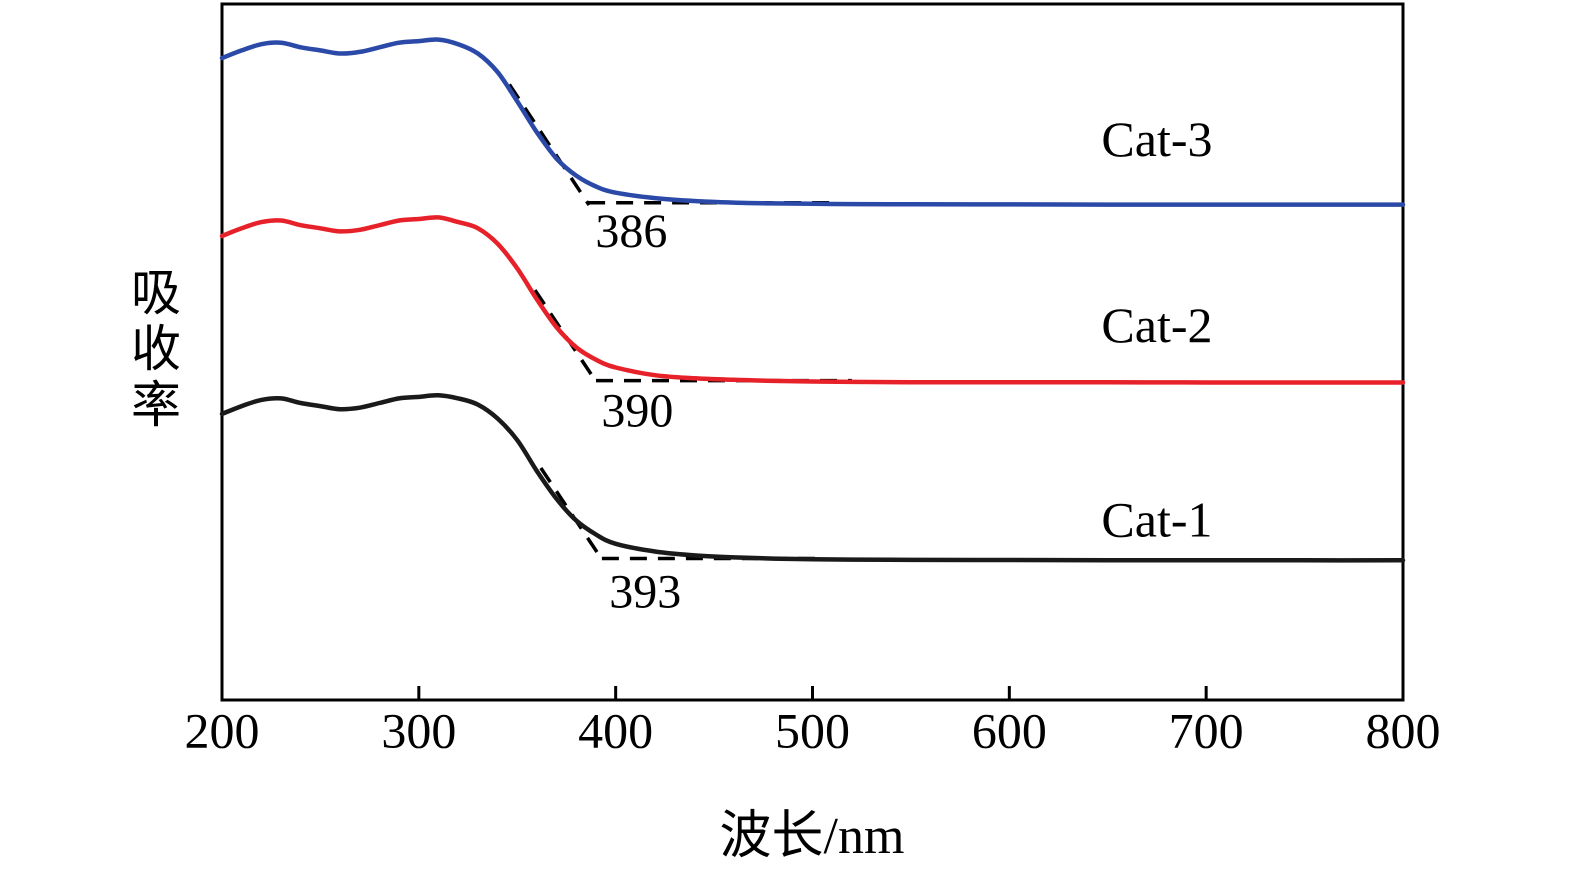 This screenshot has height=869, width=1575. What do you see at coordinates (812, 730) in the screenshot?
I see `x-tick-label: 500` at bounding box center [812, 730].